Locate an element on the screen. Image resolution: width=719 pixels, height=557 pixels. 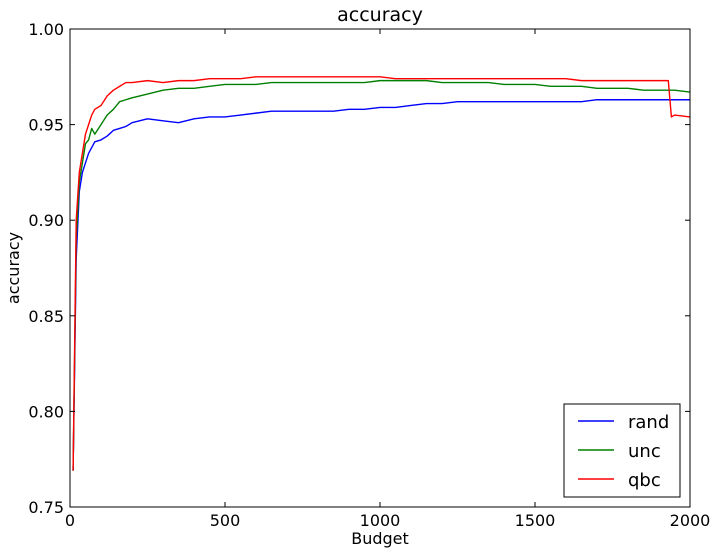
y-tick-label: 0.80 is located at coordinates (46, 411).